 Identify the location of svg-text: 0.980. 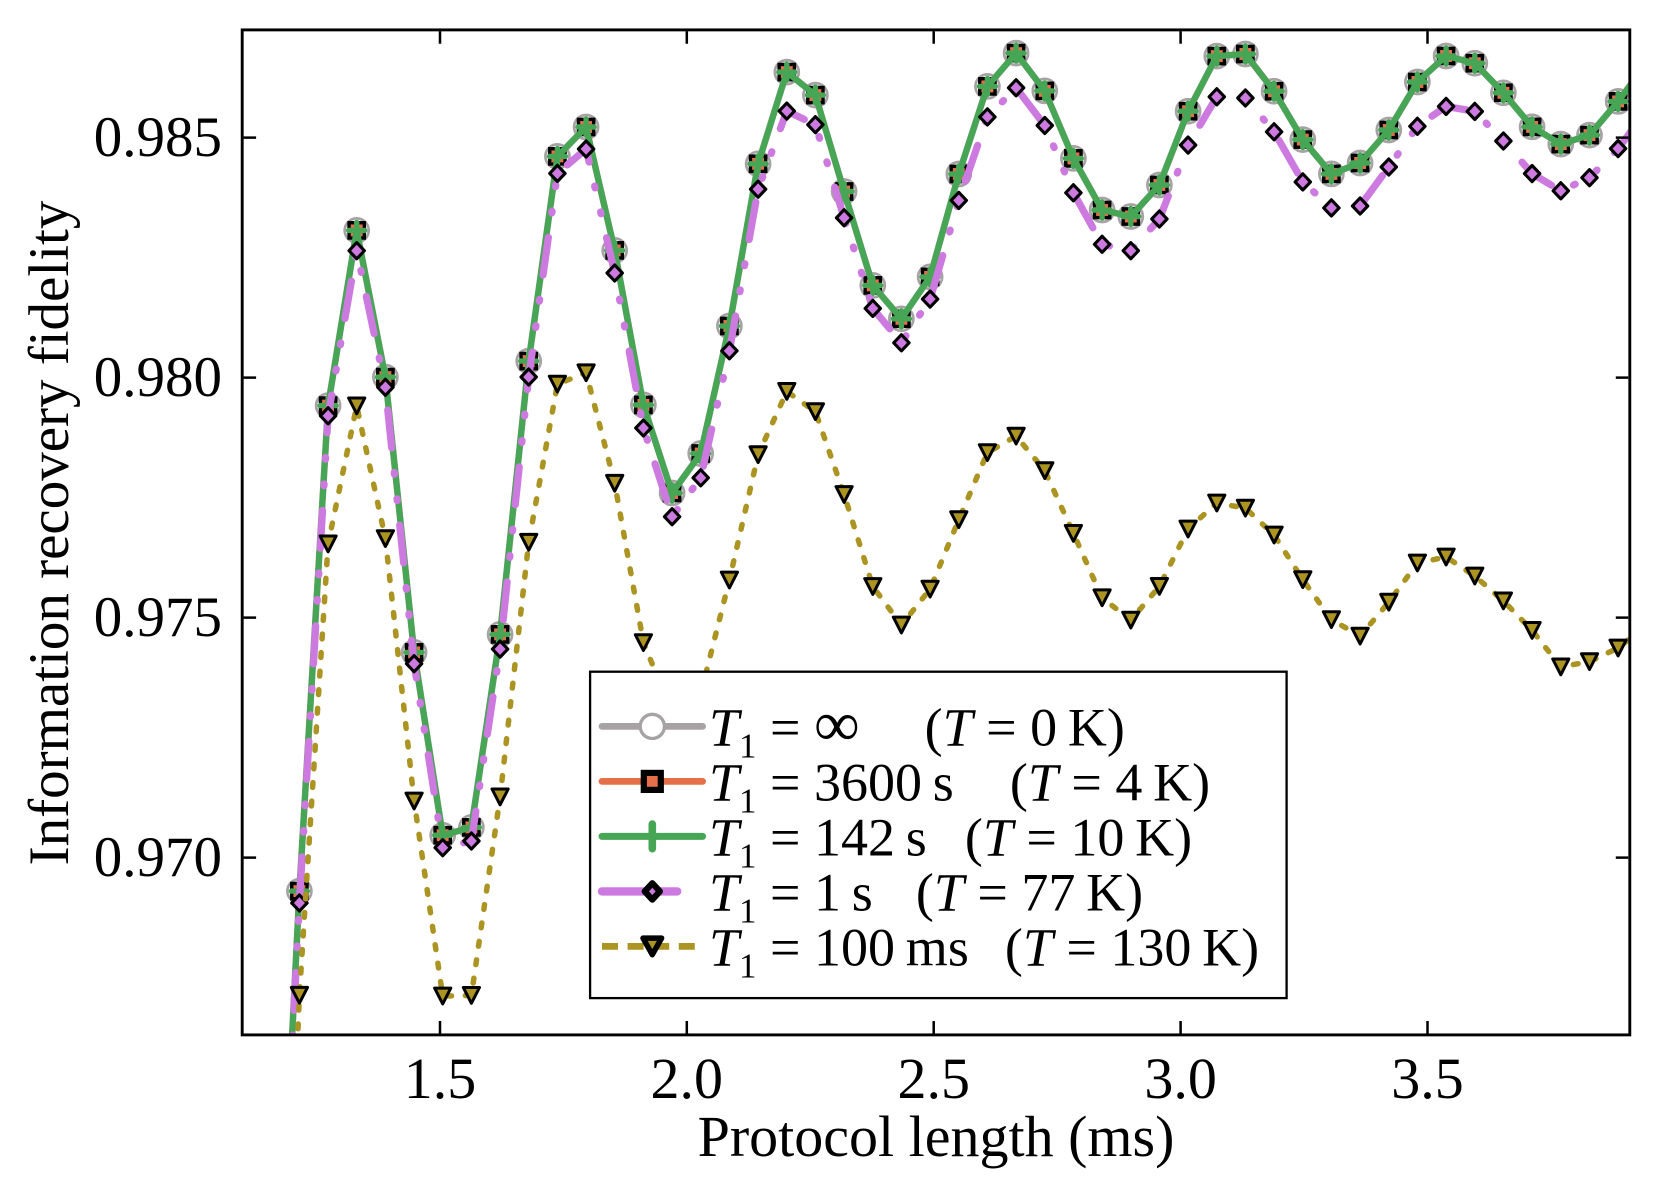
(158, 377).